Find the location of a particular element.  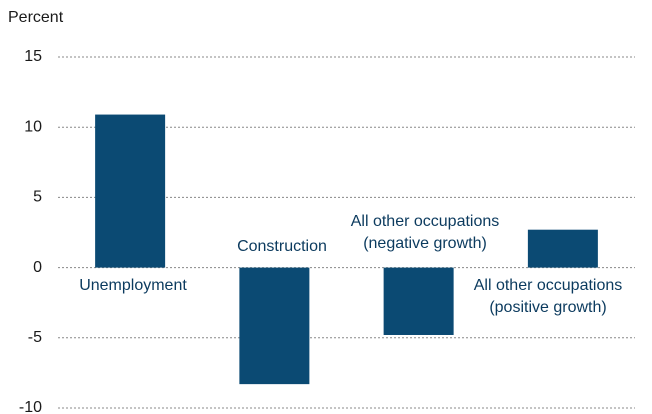

y-tick-label: -10 is located at coordinates (30, 406).